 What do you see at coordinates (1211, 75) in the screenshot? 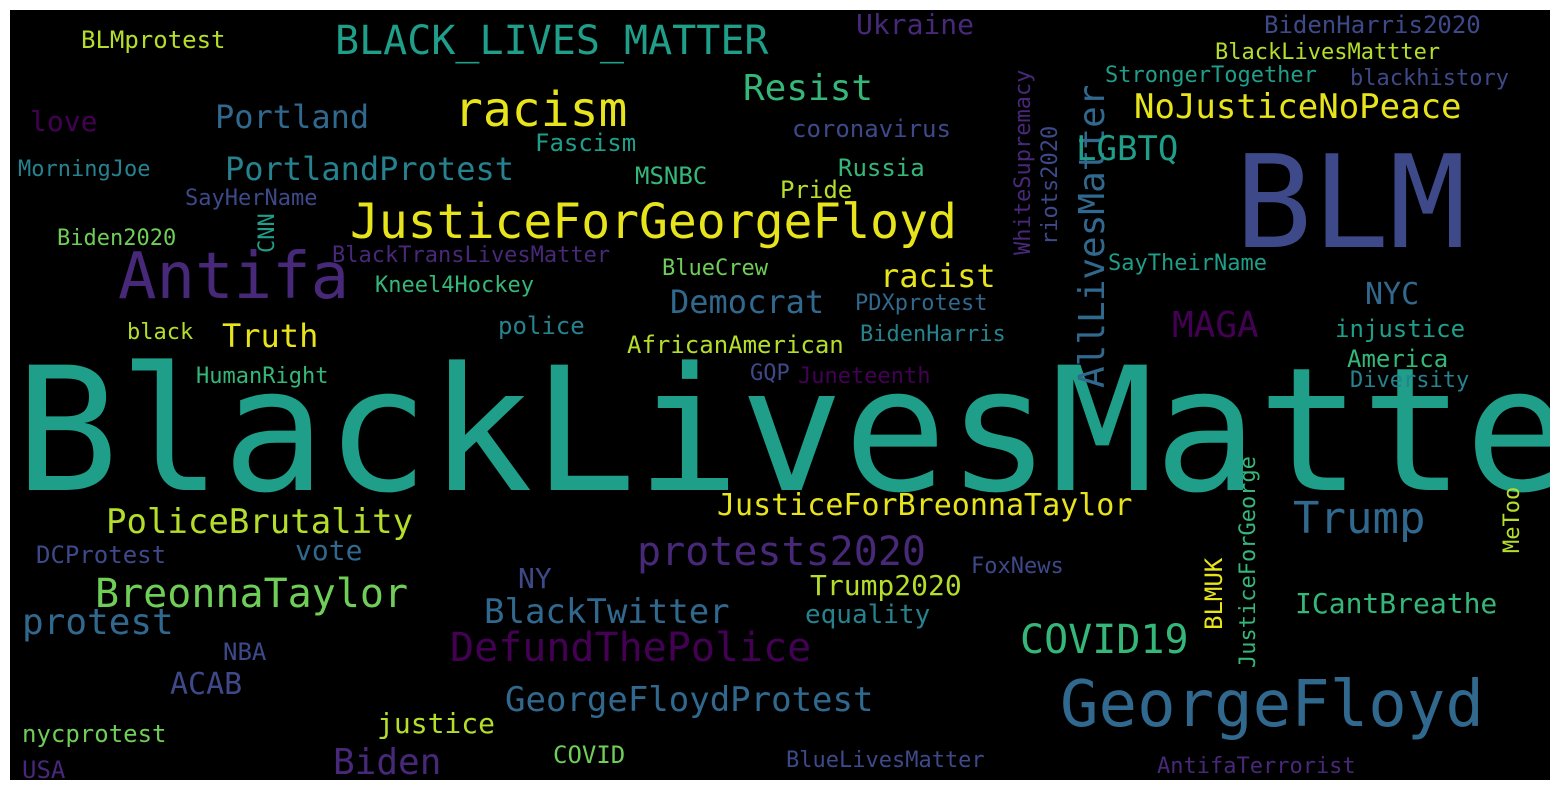
I see `word-strongertogether: StrongerTogether` at bounding box center [1211, 75].